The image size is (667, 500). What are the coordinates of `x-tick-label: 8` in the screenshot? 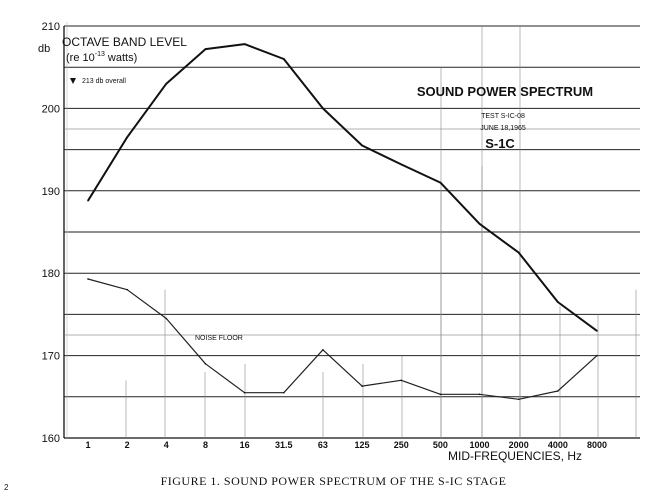 It's located at (205, 445).